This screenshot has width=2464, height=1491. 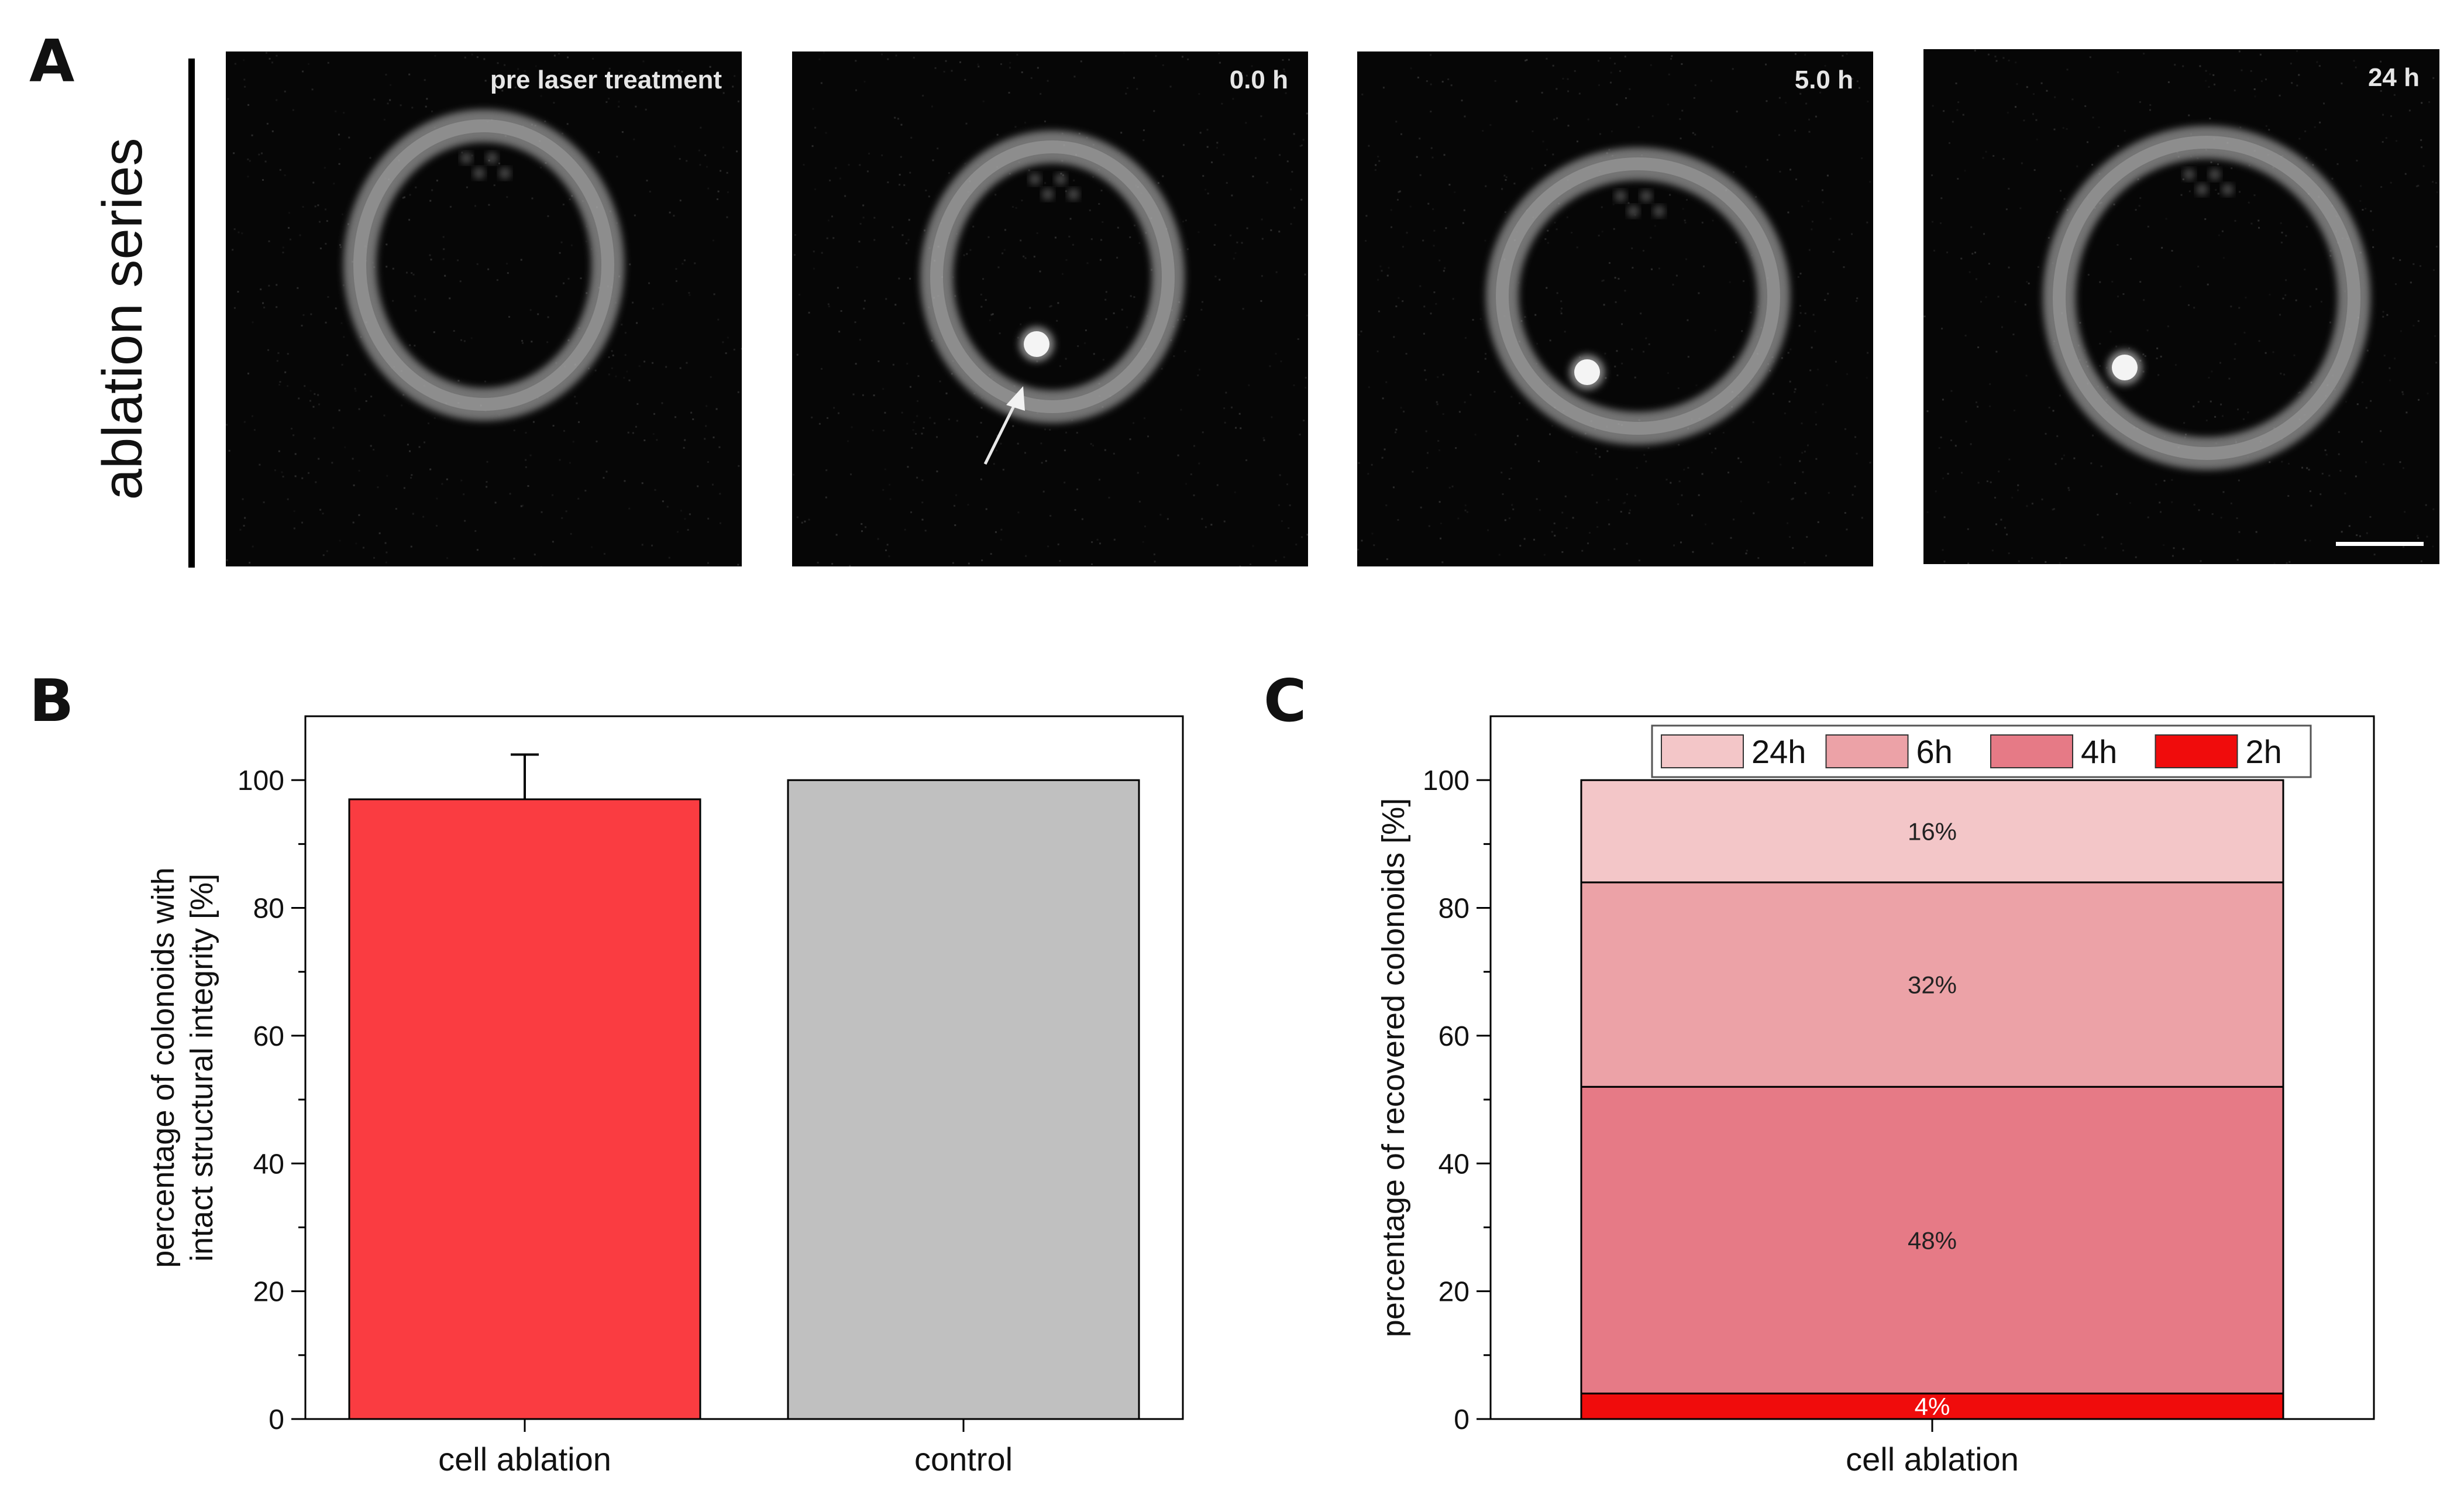 What do you see at coordinates (268, 909) in the screenshot?
I see `chart-b-ytick-label: 80` at bounding box center [268, 909].